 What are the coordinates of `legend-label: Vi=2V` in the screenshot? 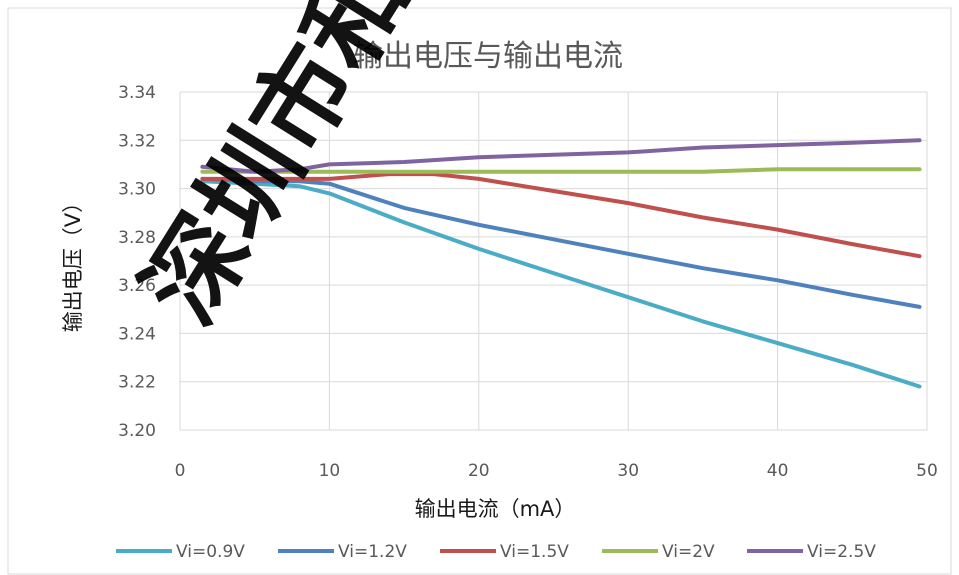 It's located at (688, 552).